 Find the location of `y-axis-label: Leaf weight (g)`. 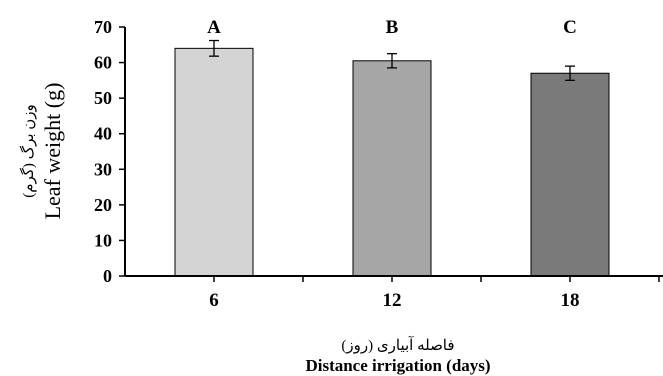

y-axis-label: Leaf weight (g) is located at coordinates (52, 151).